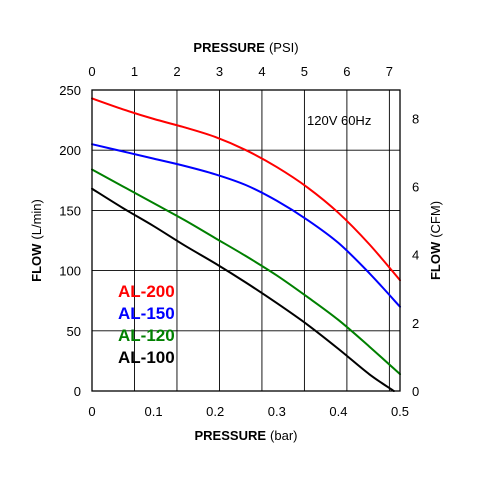  What do you see at coordinates (346, 71) in the screenshot?
I see `top-tick-label: 6` at bounding box center [346, 71].